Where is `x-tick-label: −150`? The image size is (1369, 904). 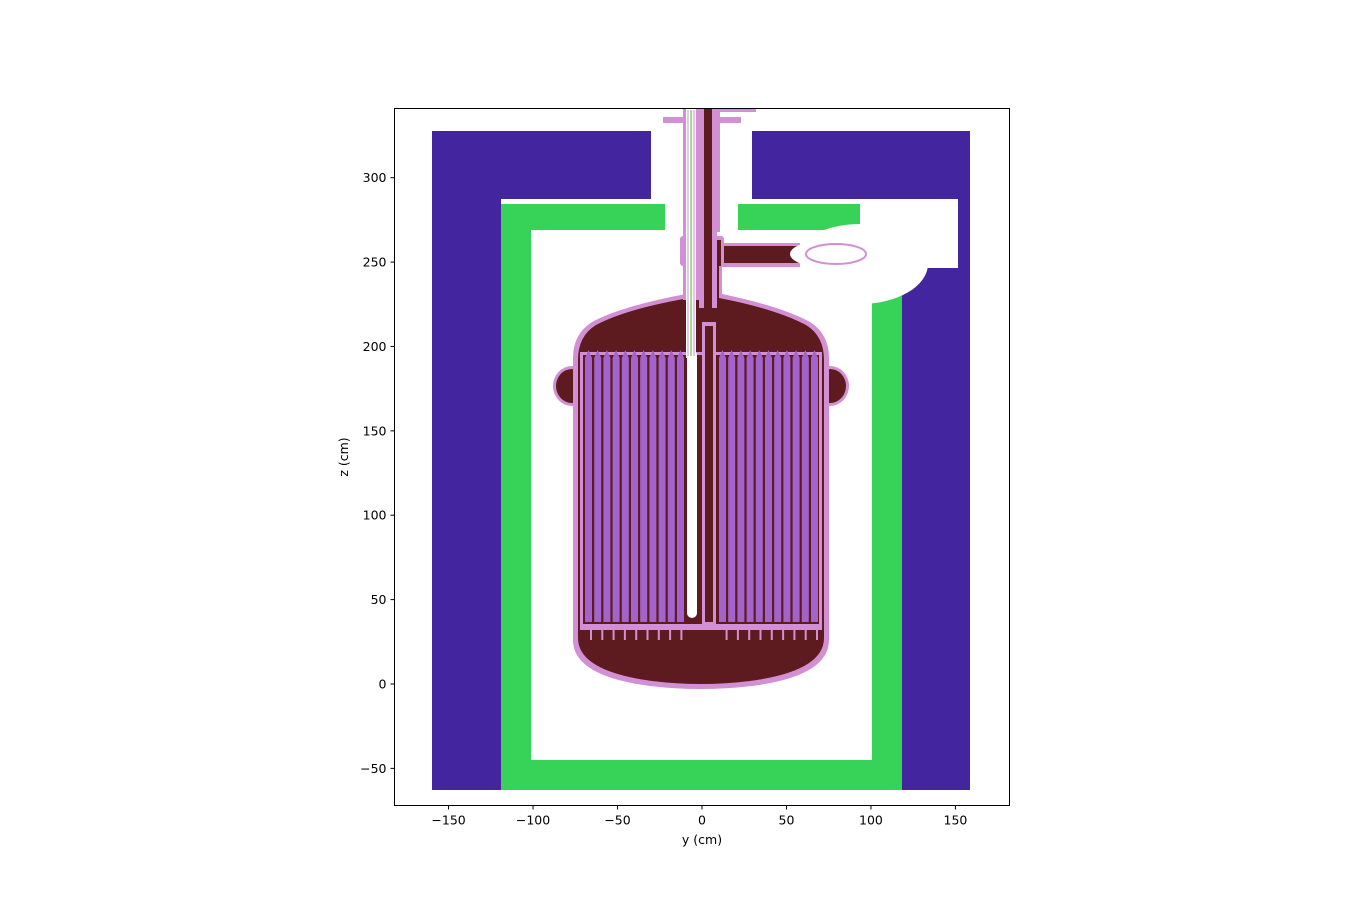 x-tick-label: −150 is located at coordinates (448, 820).